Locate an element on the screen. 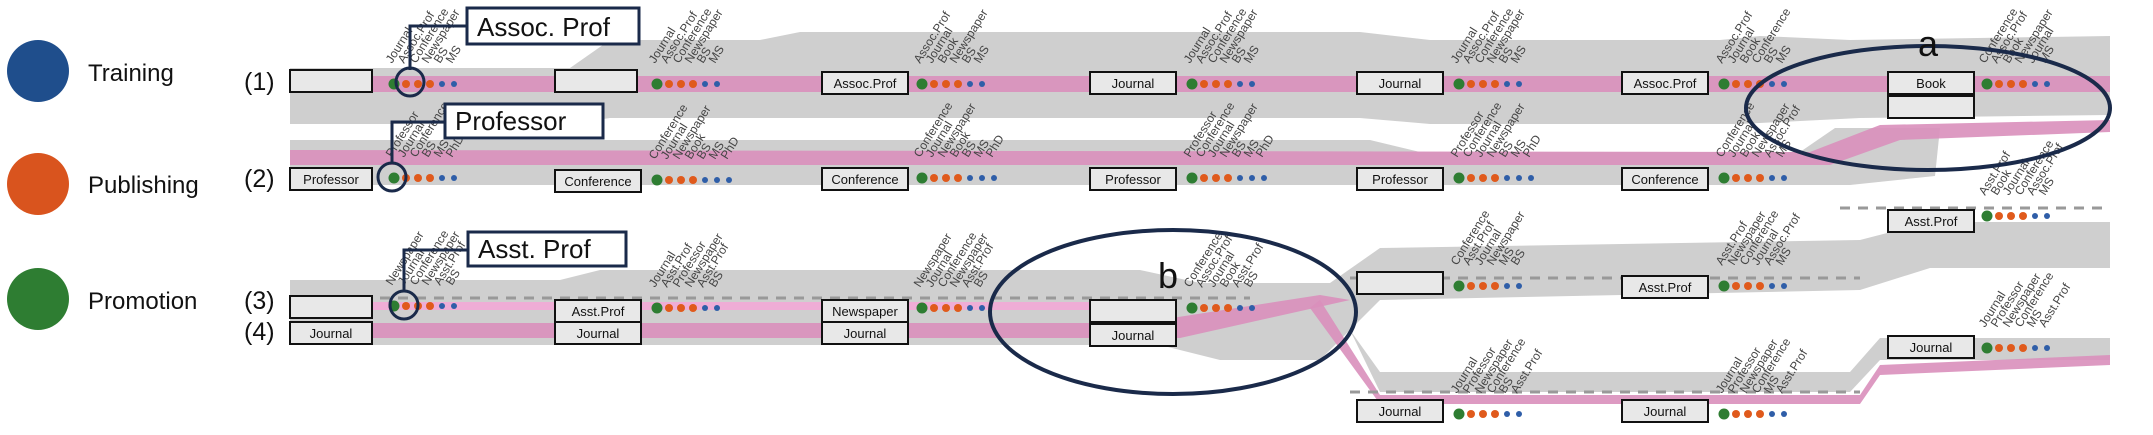 The height and width of the screenshot is (435, 2153). r2-box-conference-1-rect is located at coordinates (598, 181).